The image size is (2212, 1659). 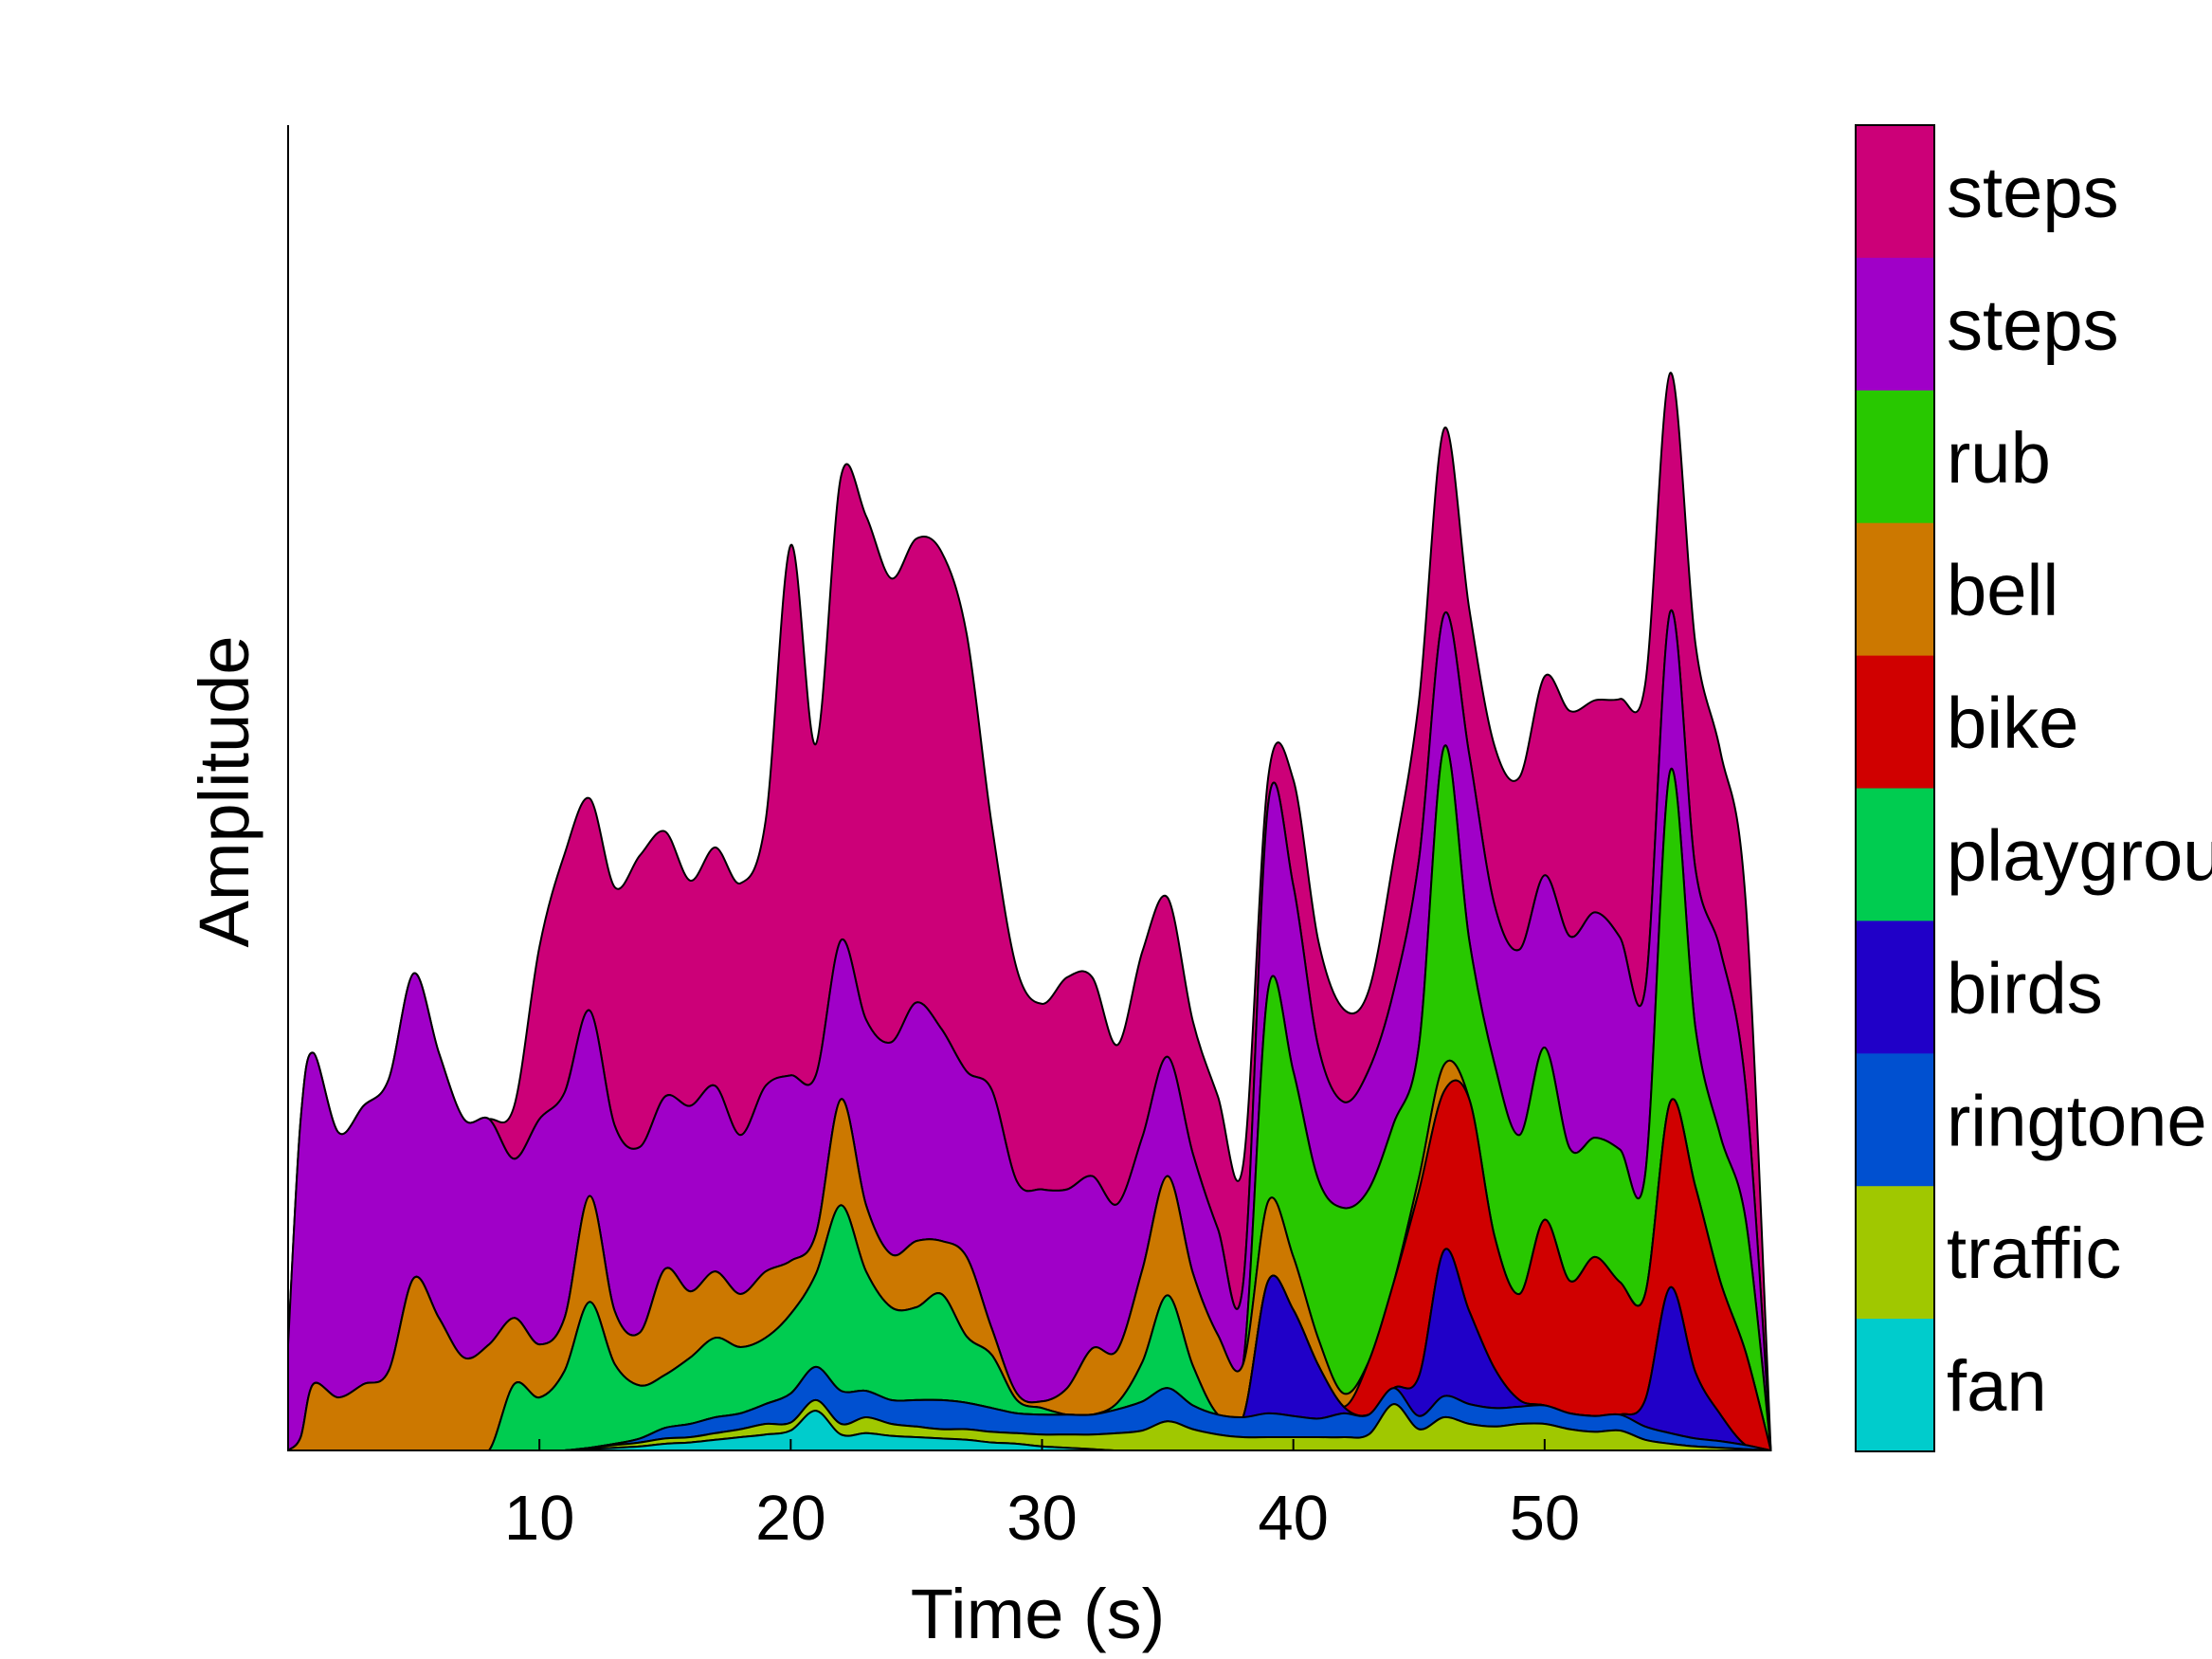 What do you see at coordinates (539, 1518) in the screenshot?
I see `x-tick-label: 10` at bounding box center [539, 1518].